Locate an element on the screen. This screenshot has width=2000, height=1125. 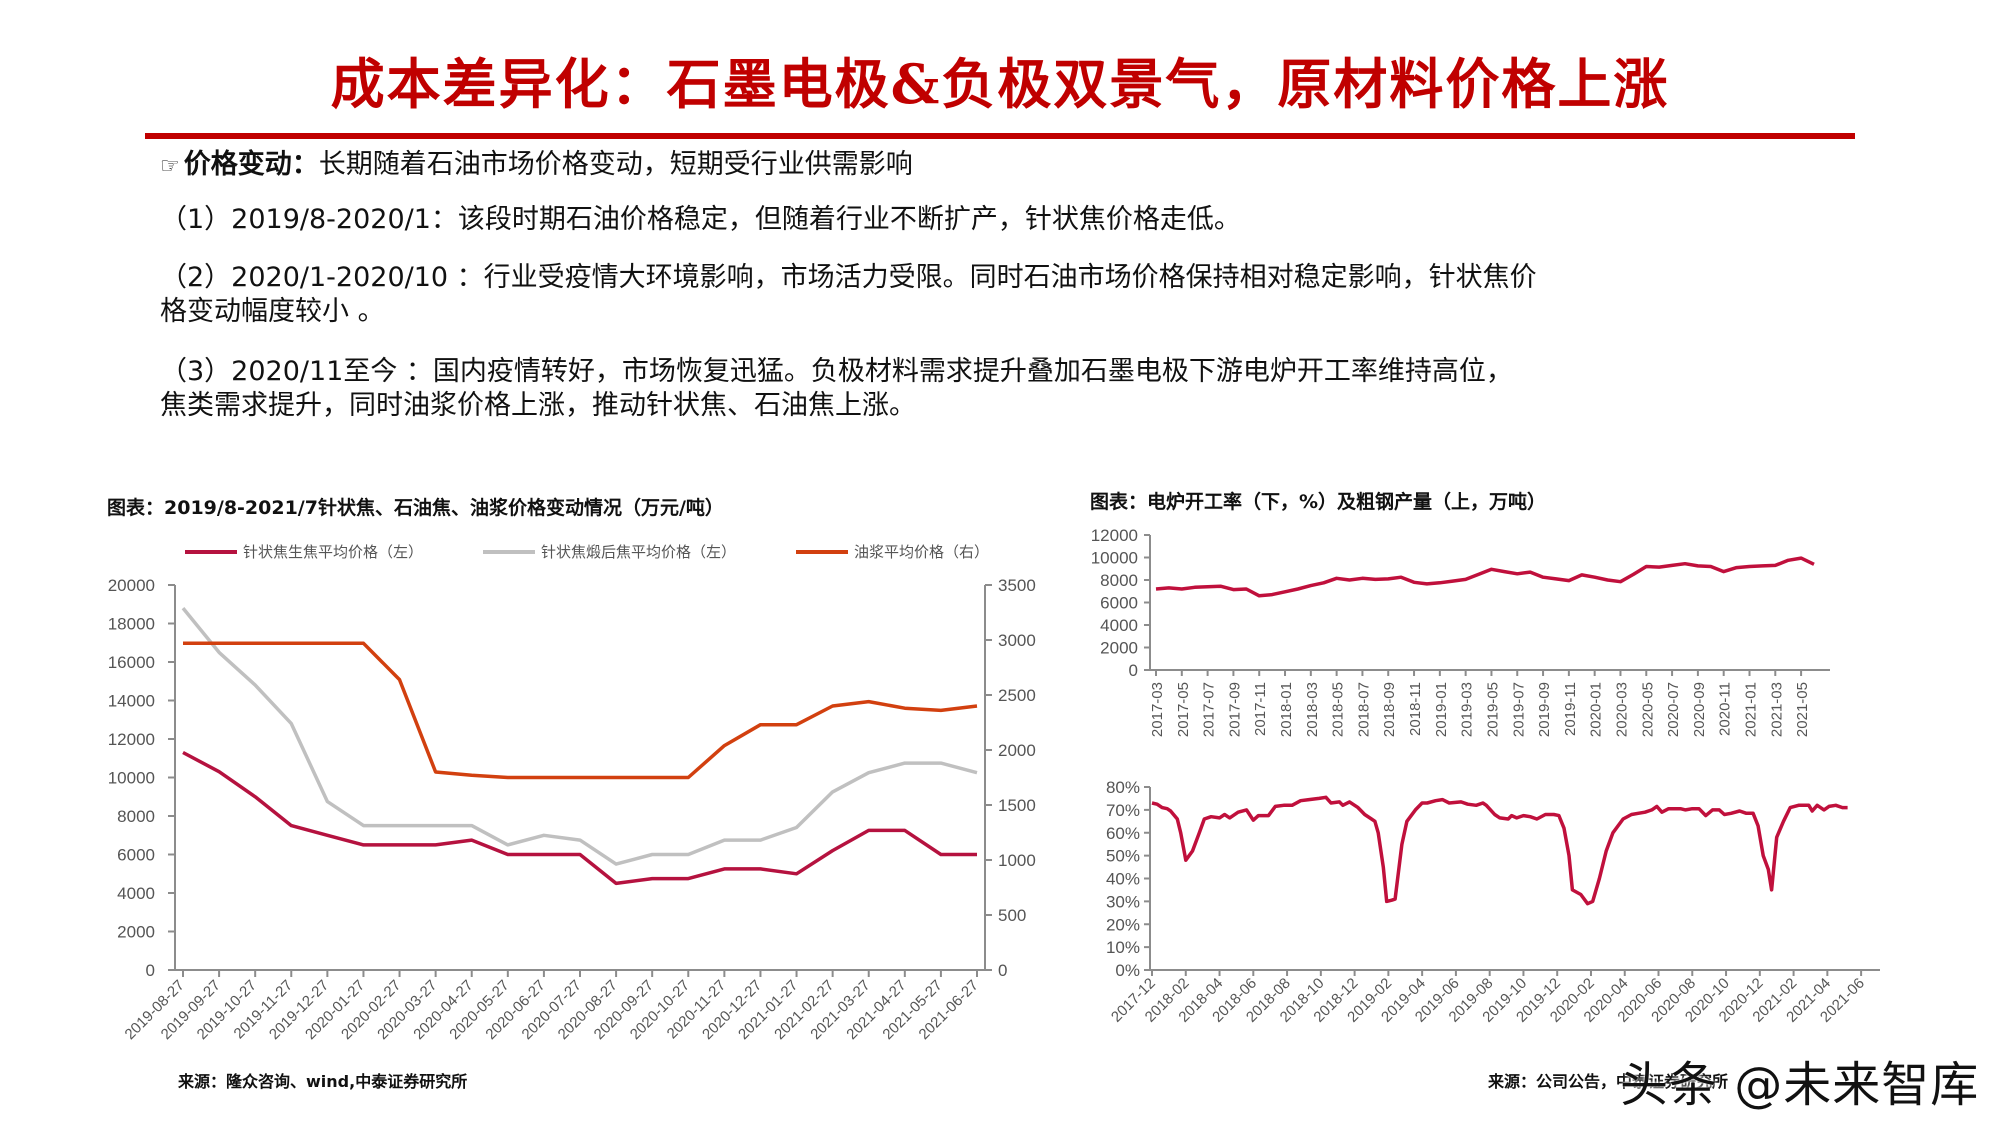
y2-tick-label: 1000 is located at coordinates (1017, 860).